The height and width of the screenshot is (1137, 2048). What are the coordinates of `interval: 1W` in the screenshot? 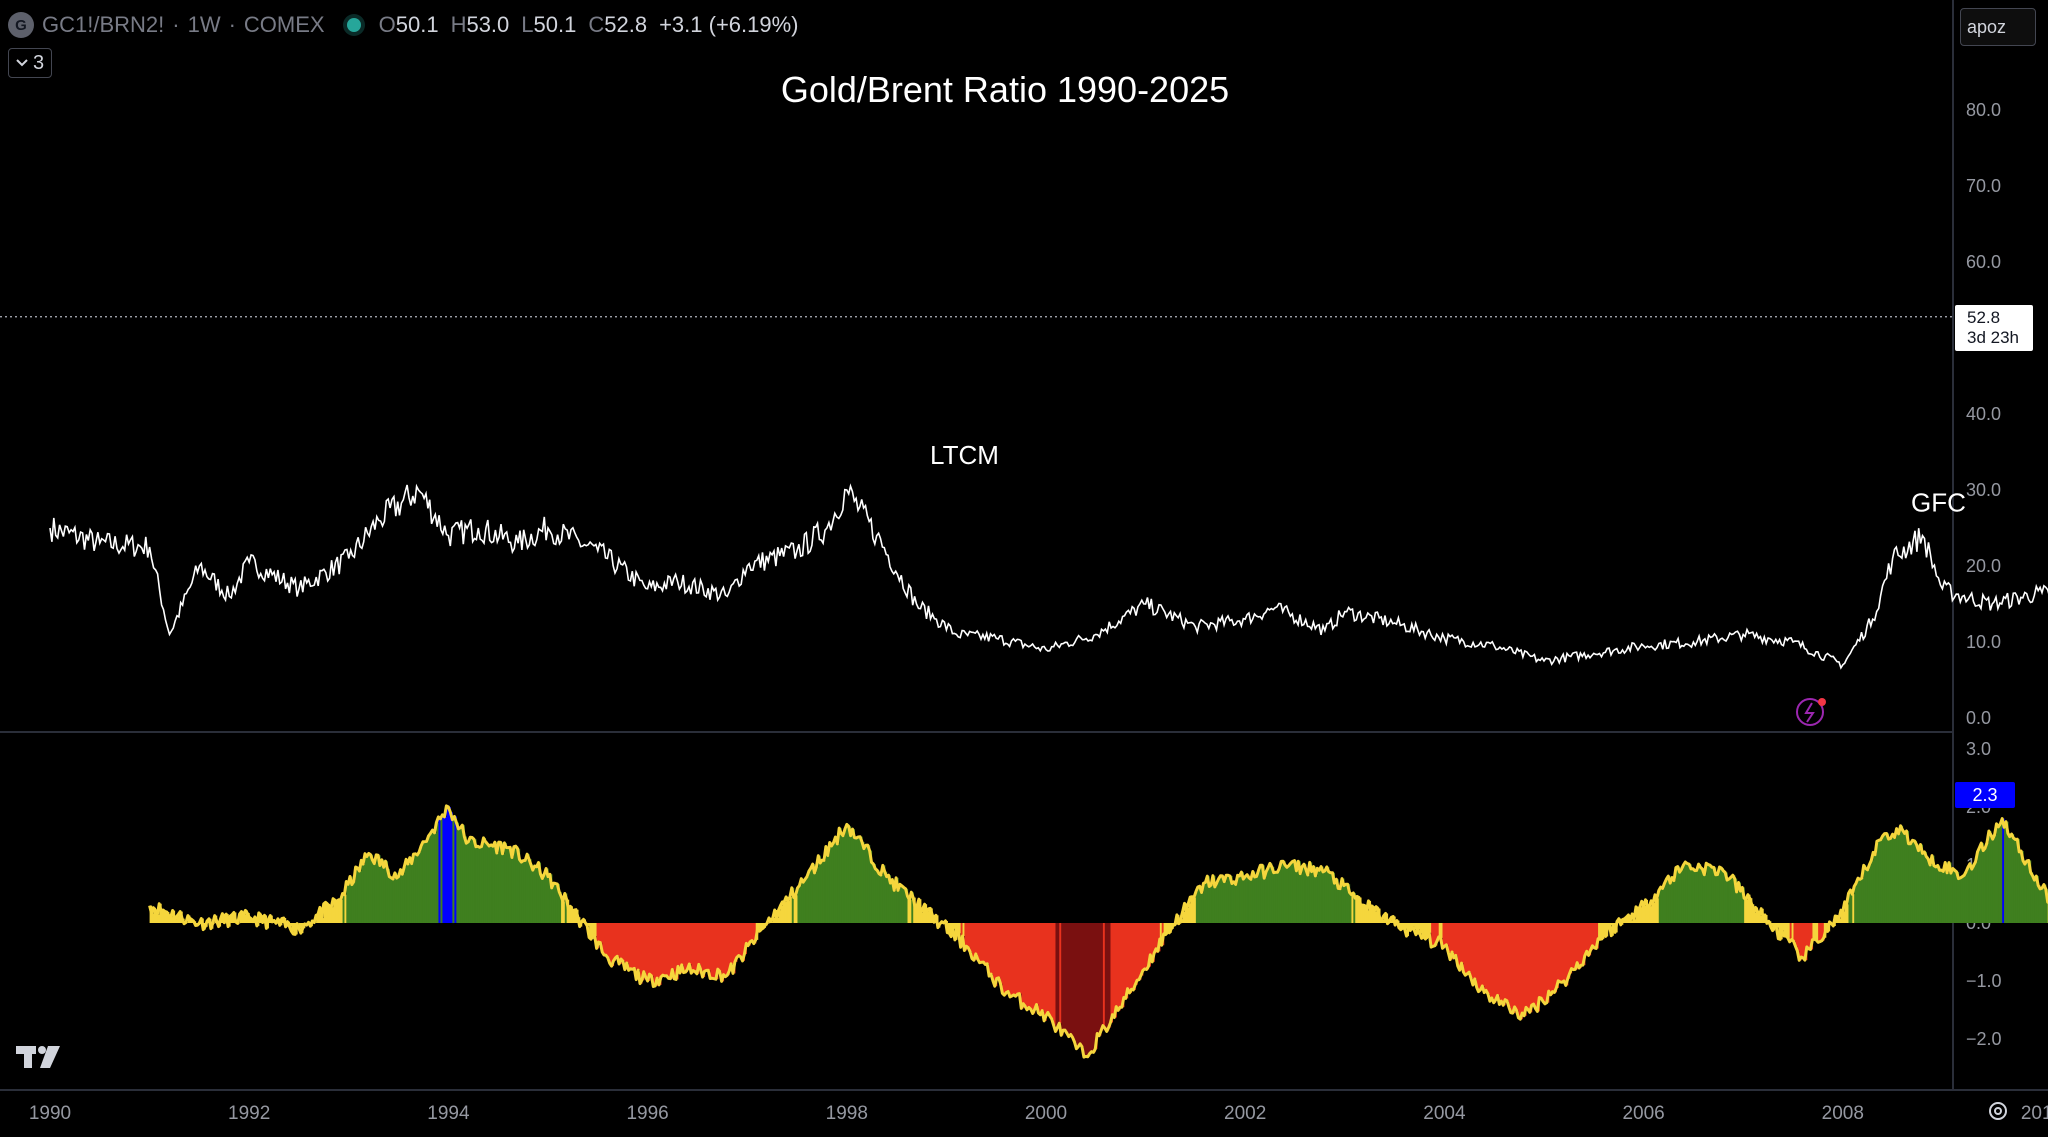 It's located at (204, 24).